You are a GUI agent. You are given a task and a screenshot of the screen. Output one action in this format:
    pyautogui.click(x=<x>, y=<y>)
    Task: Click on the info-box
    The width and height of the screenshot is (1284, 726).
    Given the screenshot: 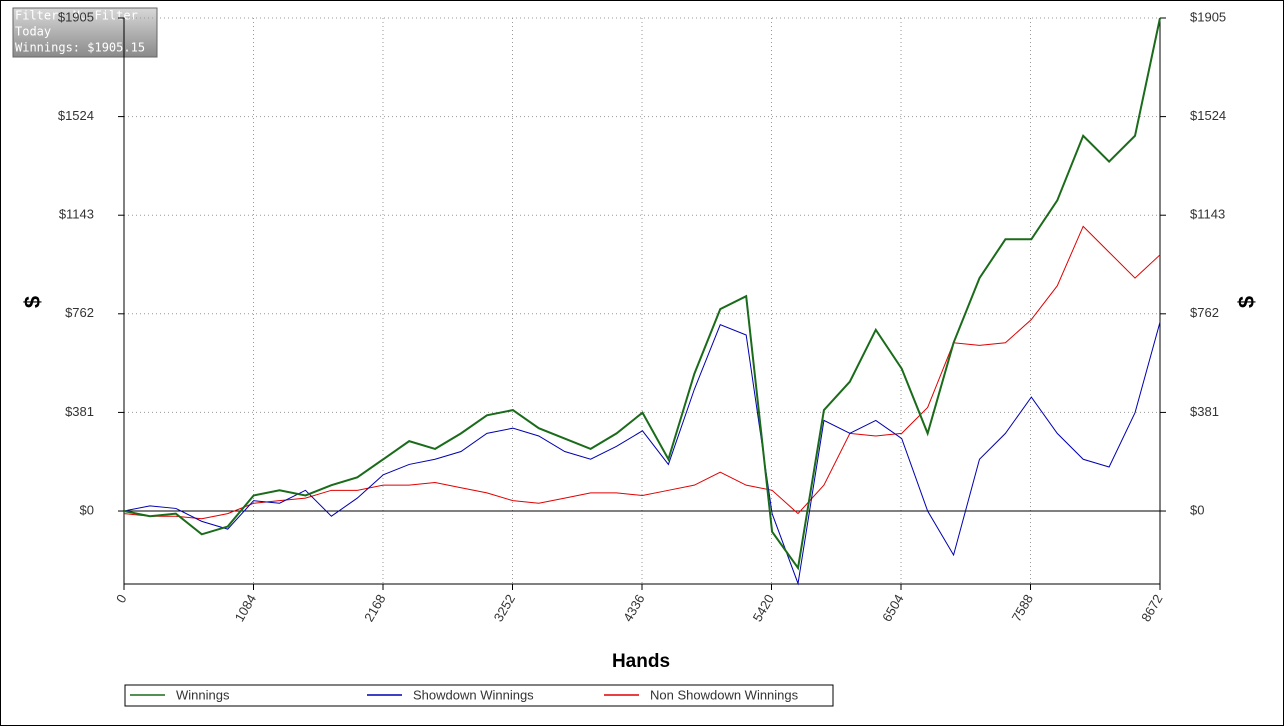 What is the action you would take?
    pyautogui.click(x=85, y=32)
    